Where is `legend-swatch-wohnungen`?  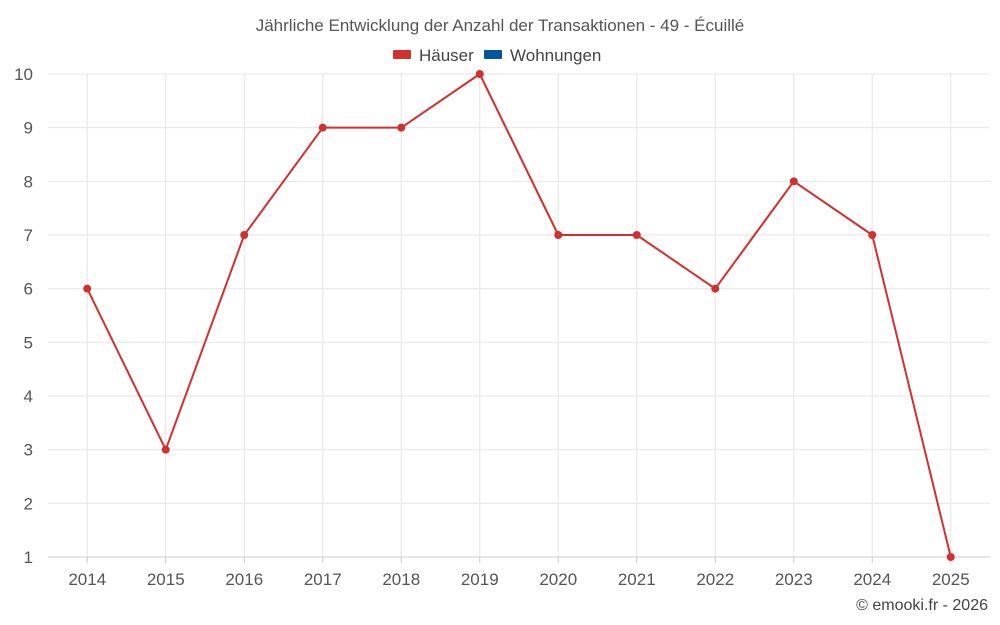 legend-swatch-wohnungen is located at coordinates (493, 54).